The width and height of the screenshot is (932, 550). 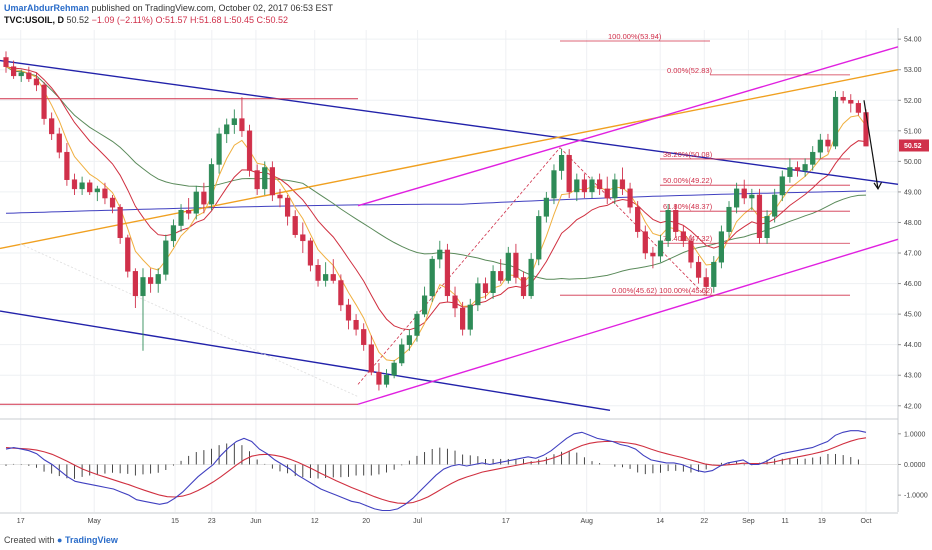 What do you see at coordinates (822, 521) in the screenshot?
I see `time-tick-label: 19` at bounding box center [822, 521].